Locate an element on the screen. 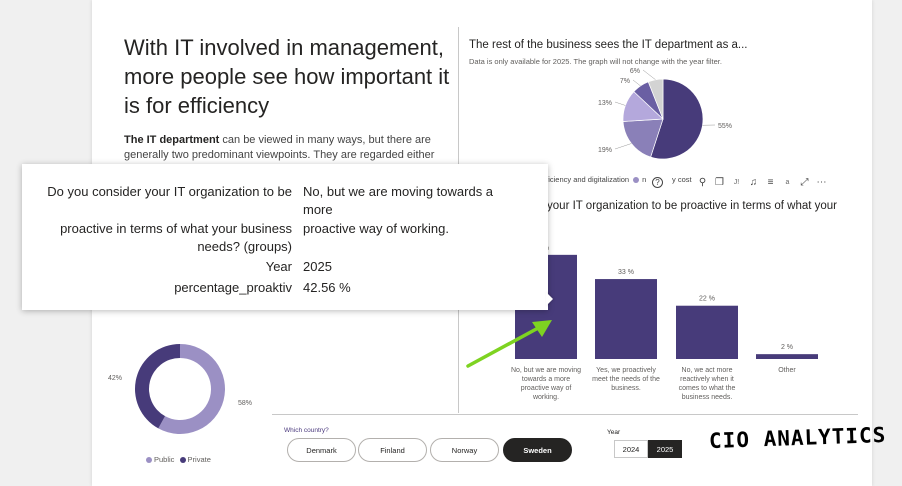 The height and width of the screenshot is (486, 902). year-option-2024: 2024 is located at coordinates (631, 449).